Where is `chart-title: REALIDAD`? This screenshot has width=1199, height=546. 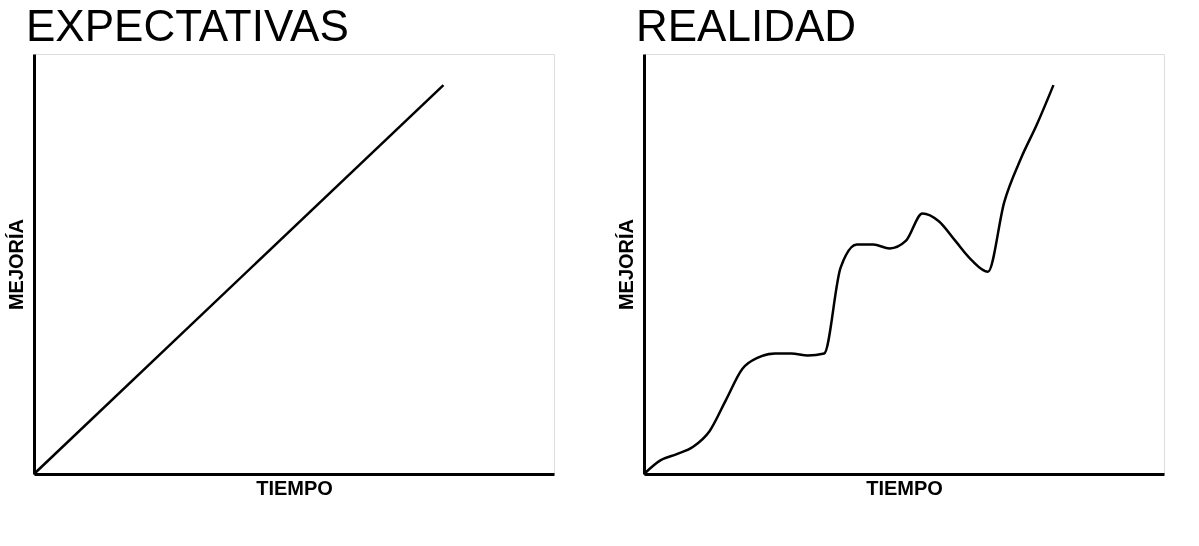
chart-title: REALIDAD is located at coordinates (746, 25).